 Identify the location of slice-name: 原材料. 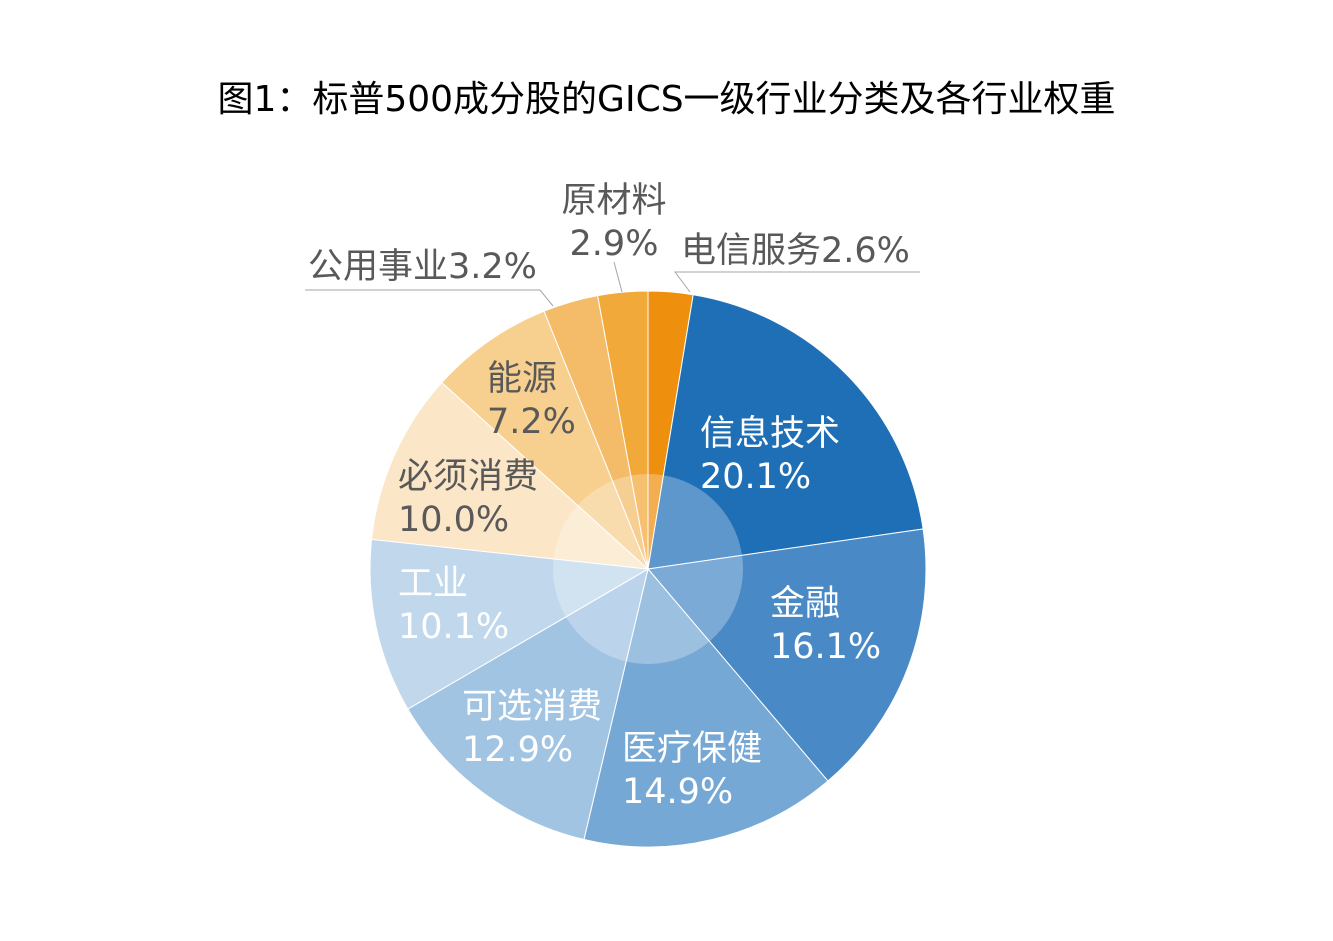
(613, 201).